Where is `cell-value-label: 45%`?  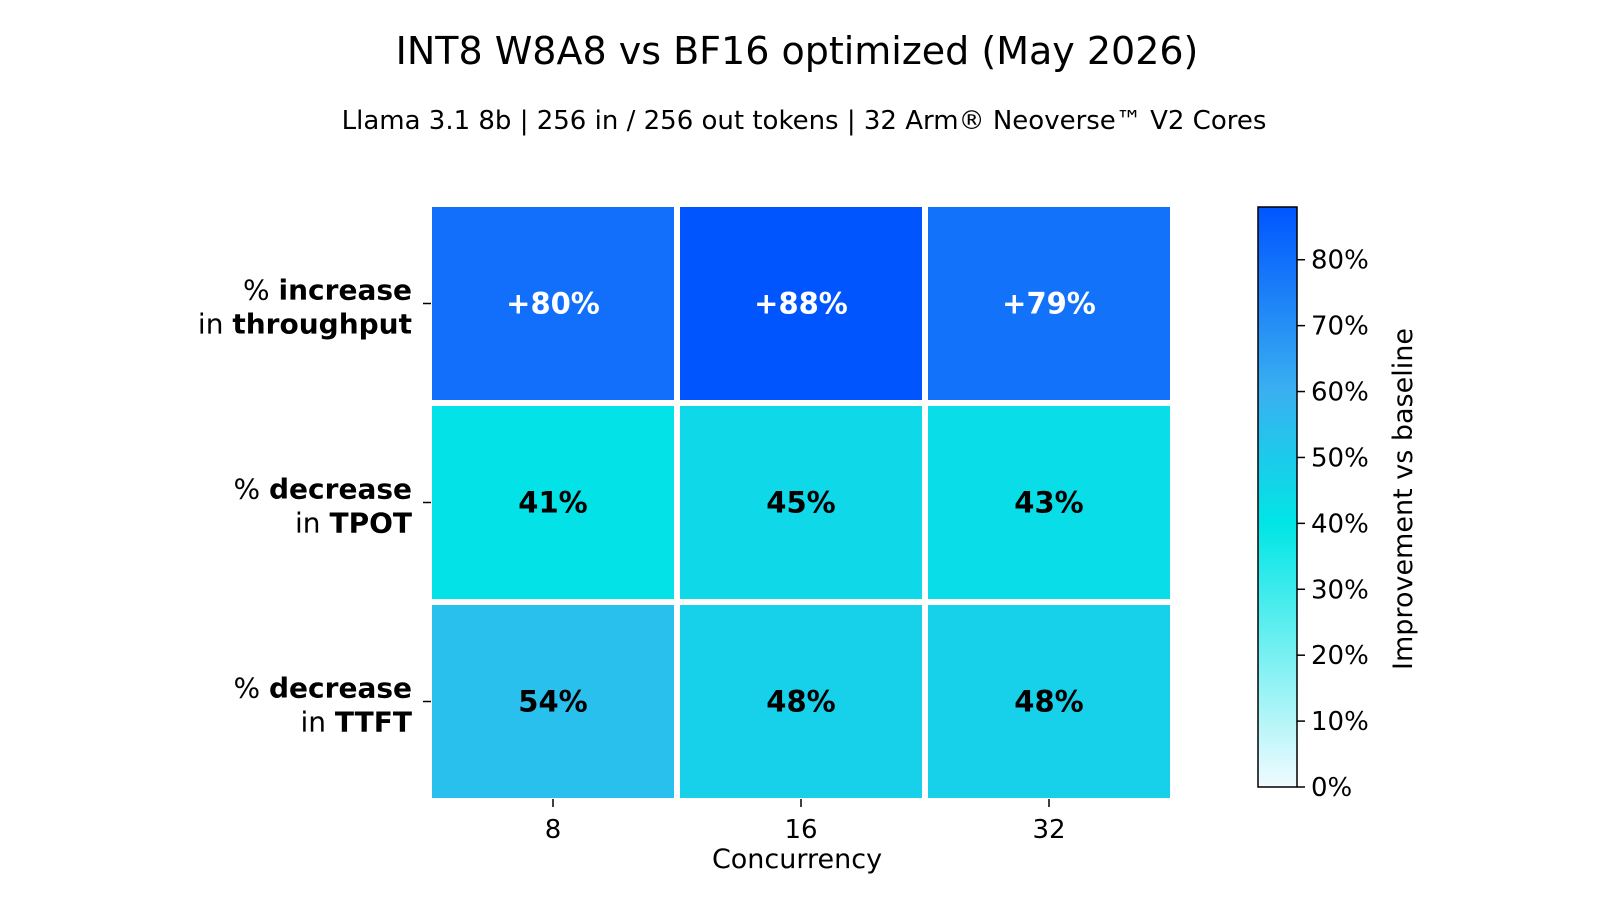
cell-value-label: 45% is located at coordinates (800, 503).